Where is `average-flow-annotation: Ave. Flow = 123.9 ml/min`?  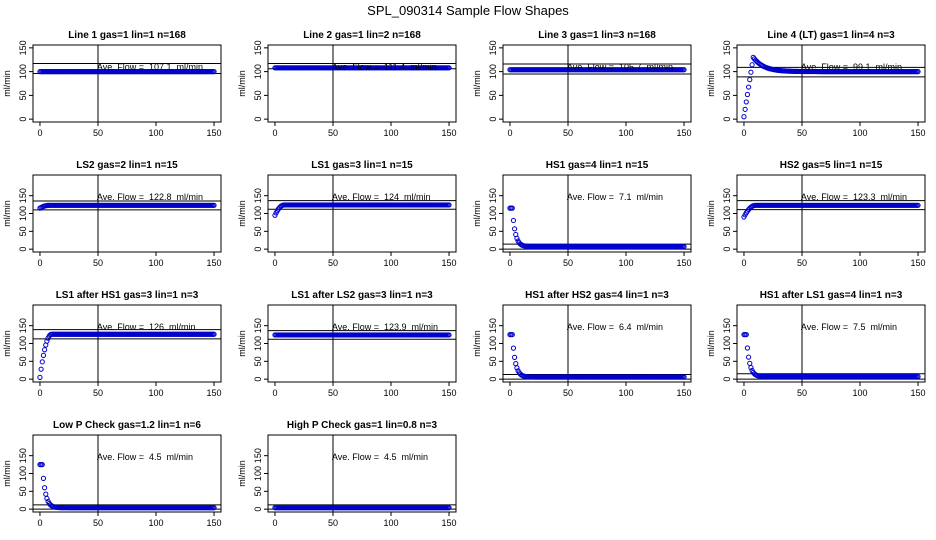
average-flow-annotation: Ave. Flow = 123.9 ml/min is located at coordinates (385, 327).